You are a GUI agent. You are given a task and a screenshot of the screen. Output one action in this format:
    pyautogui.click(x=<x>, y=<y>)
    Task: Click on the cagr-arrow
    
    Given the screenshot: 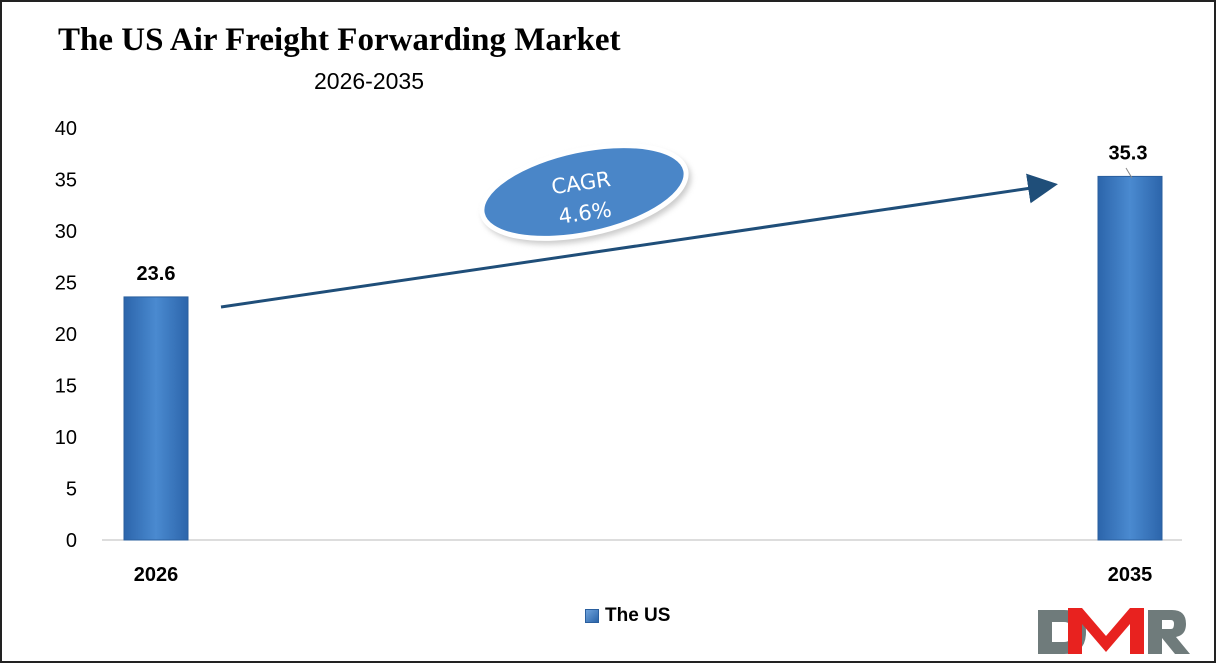 What is the action you would take?
    pyautogui.click(x=639, y=241)
    